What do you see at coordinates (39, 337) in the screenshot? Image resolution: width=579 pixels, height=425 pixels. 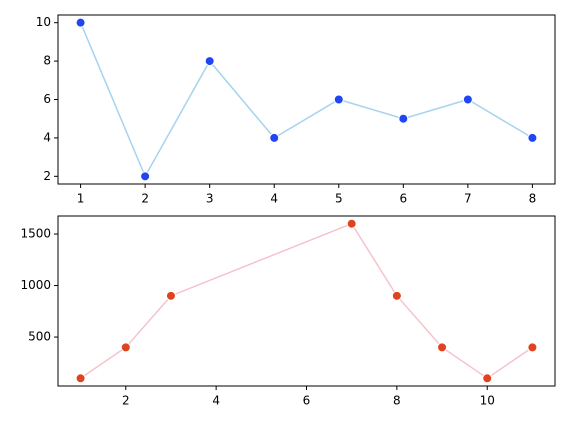 I see `y-tick-label: 500` at bounding box center [39, 337].